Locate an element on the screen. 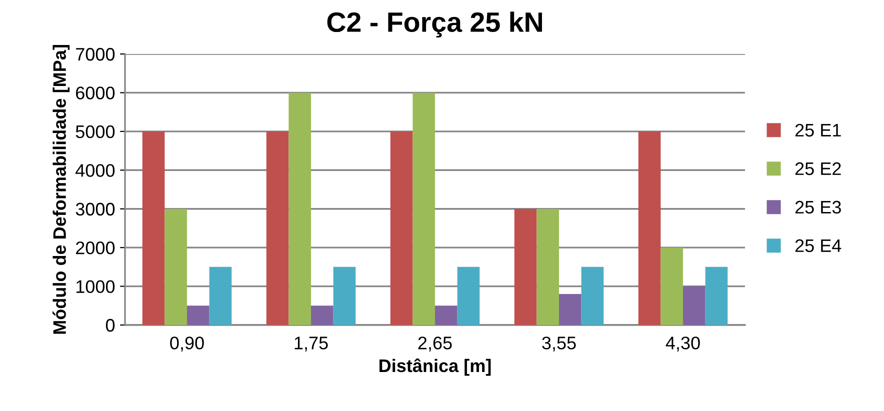  y-tick-label: 2000 is located at coordinates (95, 248).